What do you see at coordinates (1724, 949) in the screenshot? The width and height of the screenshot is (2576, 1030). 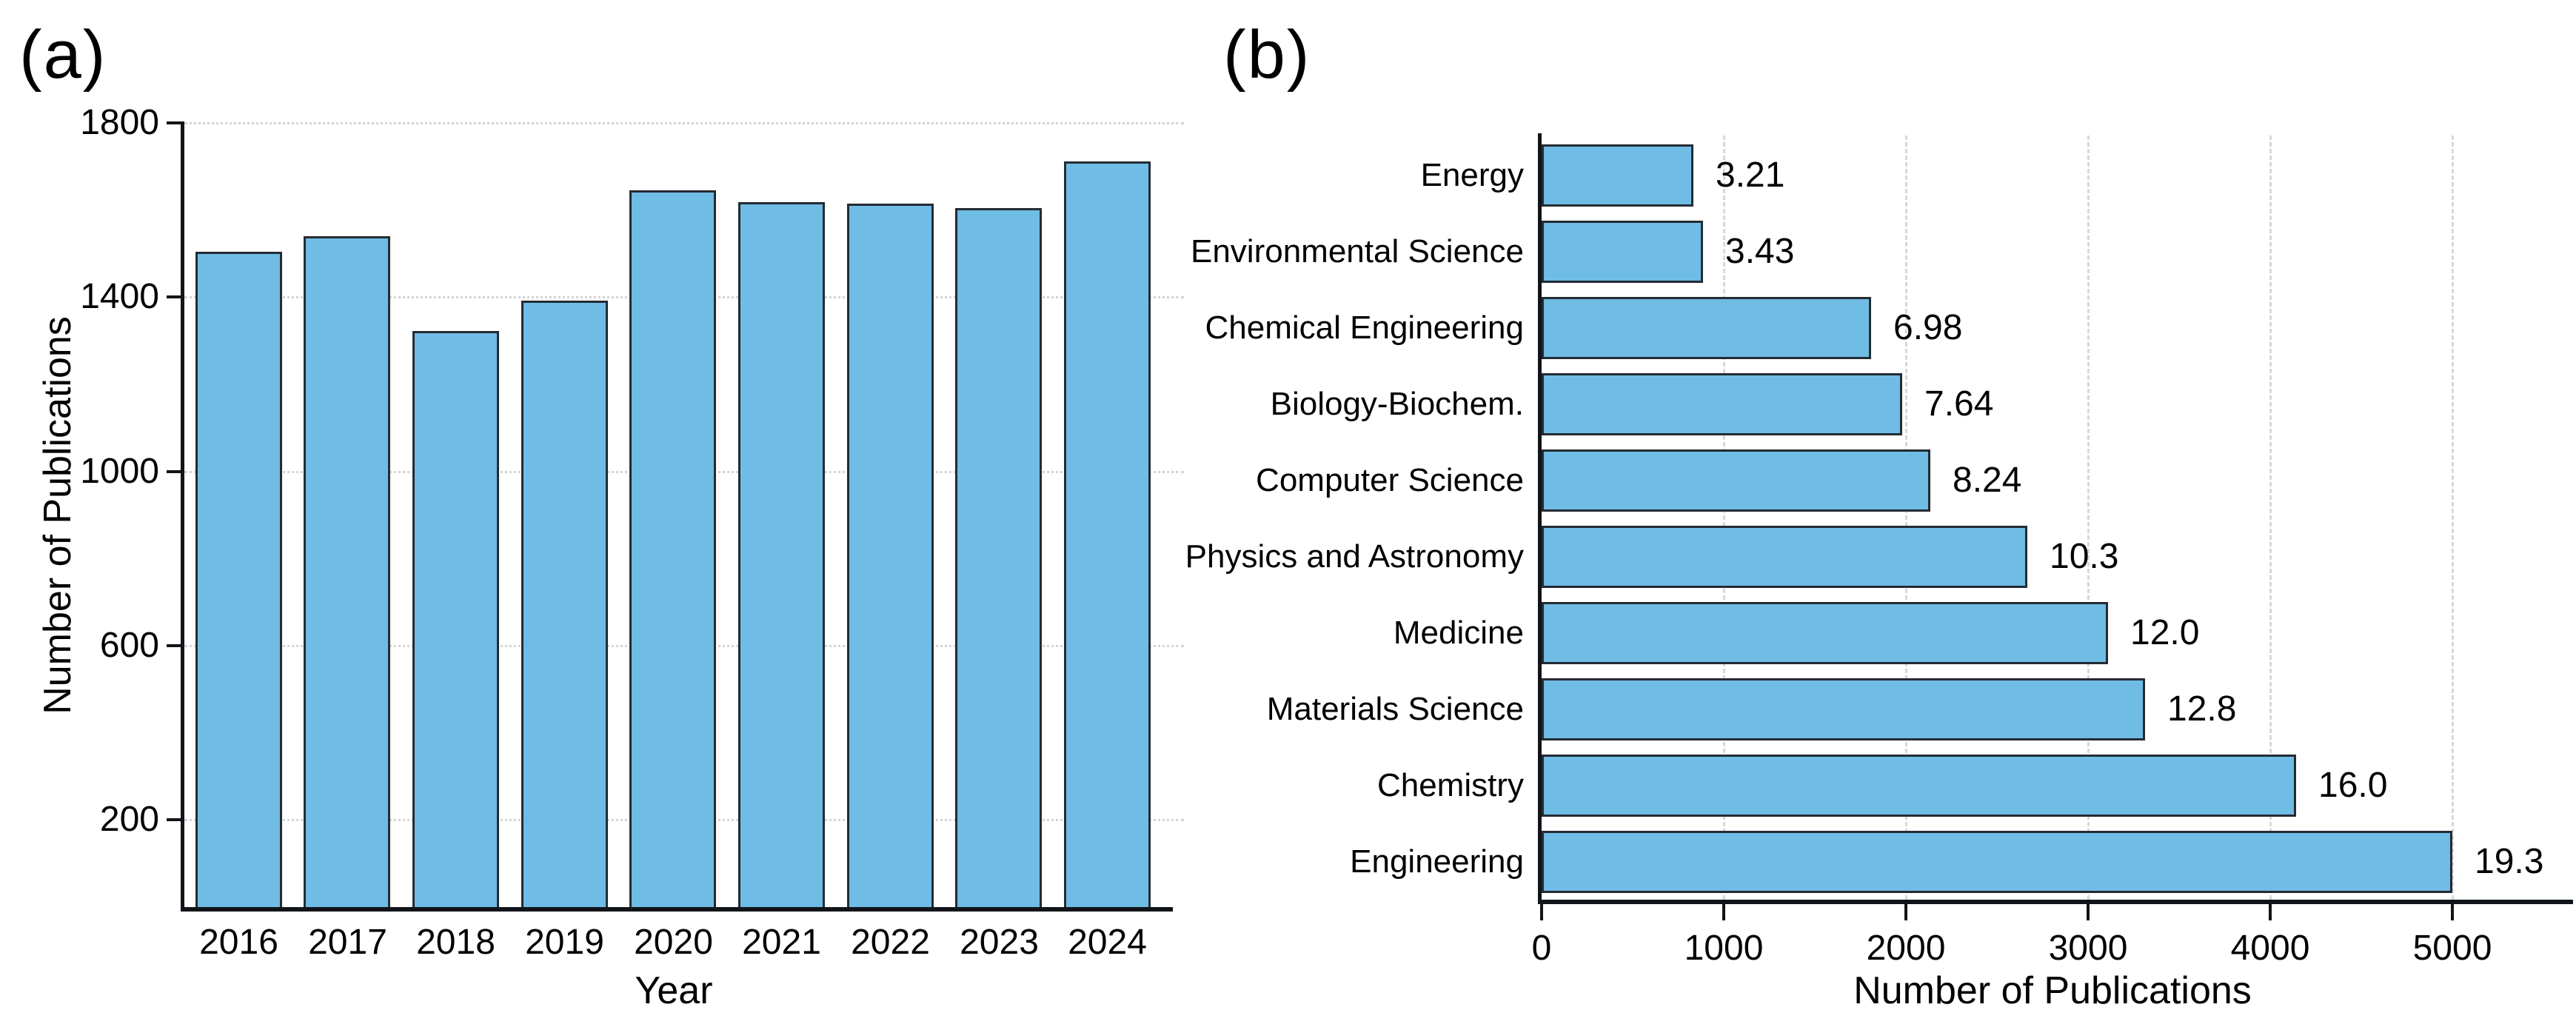 I see `x-tick-label-1000: 1000` at bounding box center [1724, 949].